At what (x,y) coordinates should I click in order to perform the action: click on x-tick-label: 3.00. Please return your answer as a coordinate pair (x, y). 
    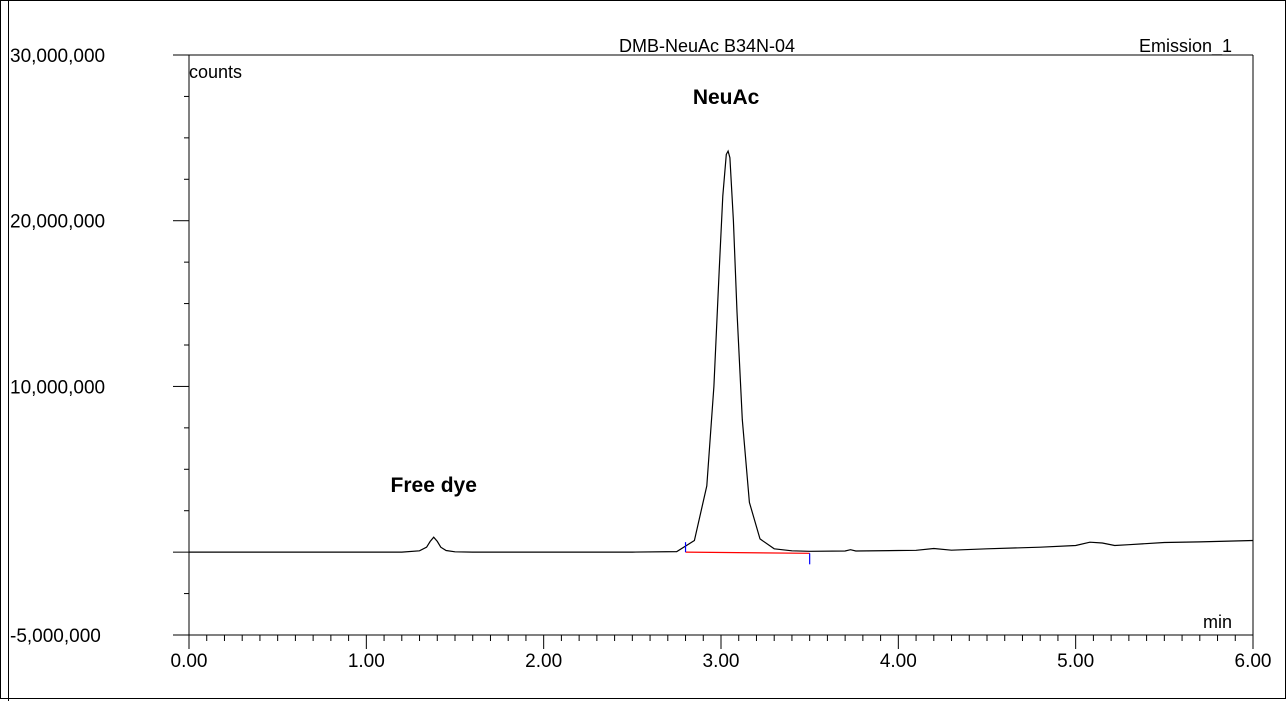
    Looking at the image, I should click on (721, 661).